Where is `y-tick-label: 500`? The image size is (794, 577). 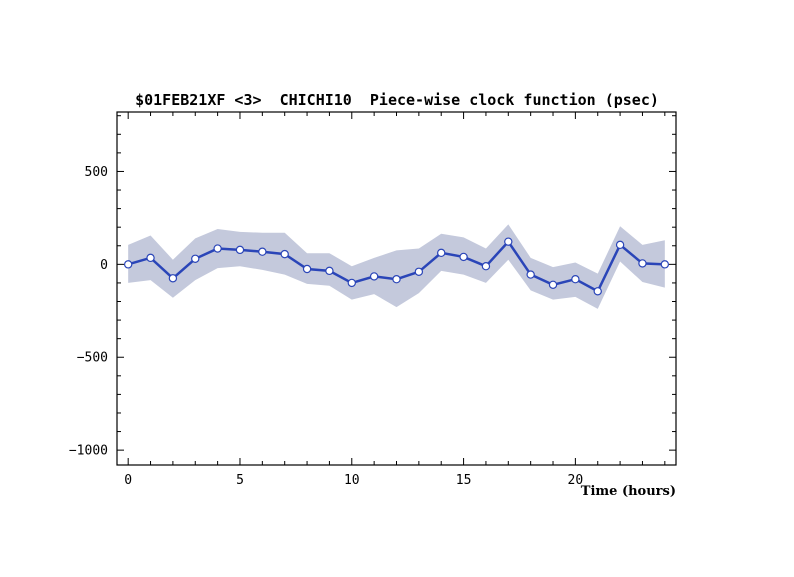
y-tick-label: 500 is located at coordinates (96, 172).